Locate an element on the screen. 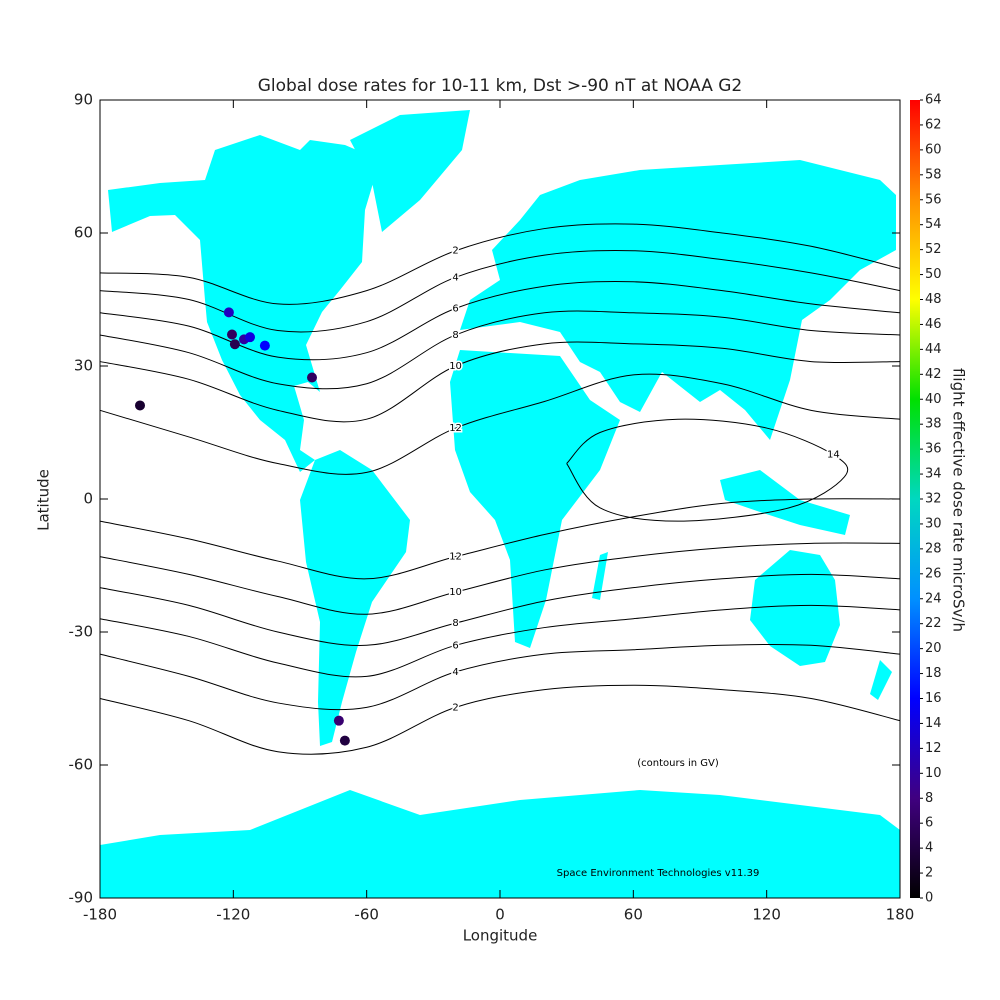 The height and width of the screenshot is (1000, 1000). indonesia is located at coordinates (785, 502).